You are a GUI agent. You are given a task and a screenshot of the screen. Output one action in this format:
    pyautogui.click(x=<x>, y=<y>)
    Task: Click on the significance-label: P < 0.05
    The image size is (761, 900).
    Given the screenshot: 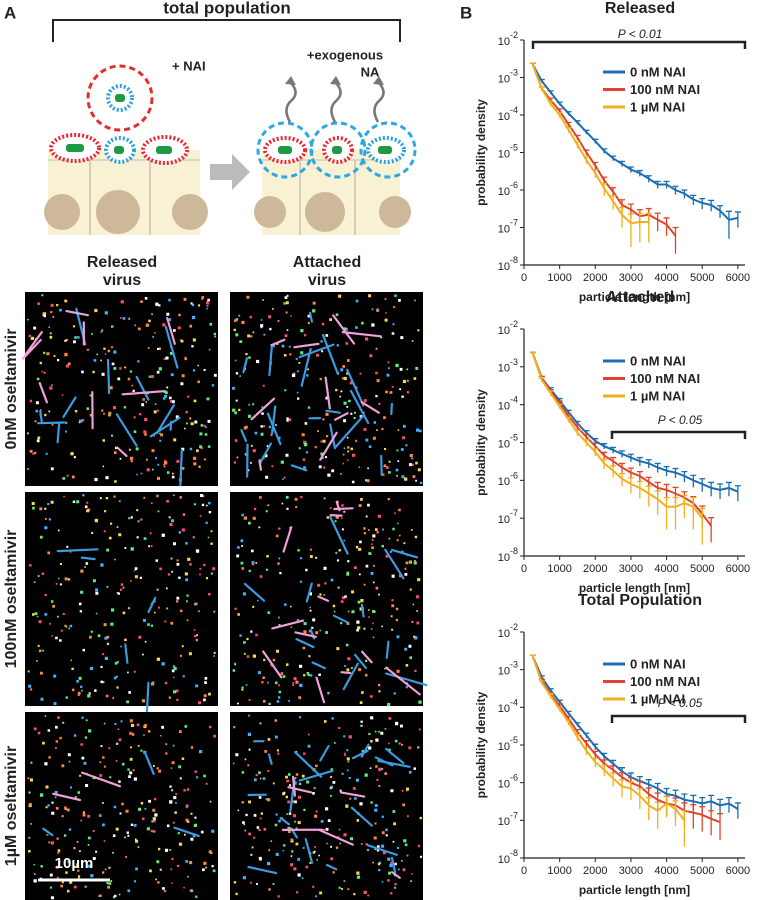 What is the action you would take?
    pyautogui.click(x=680, y=420)
    